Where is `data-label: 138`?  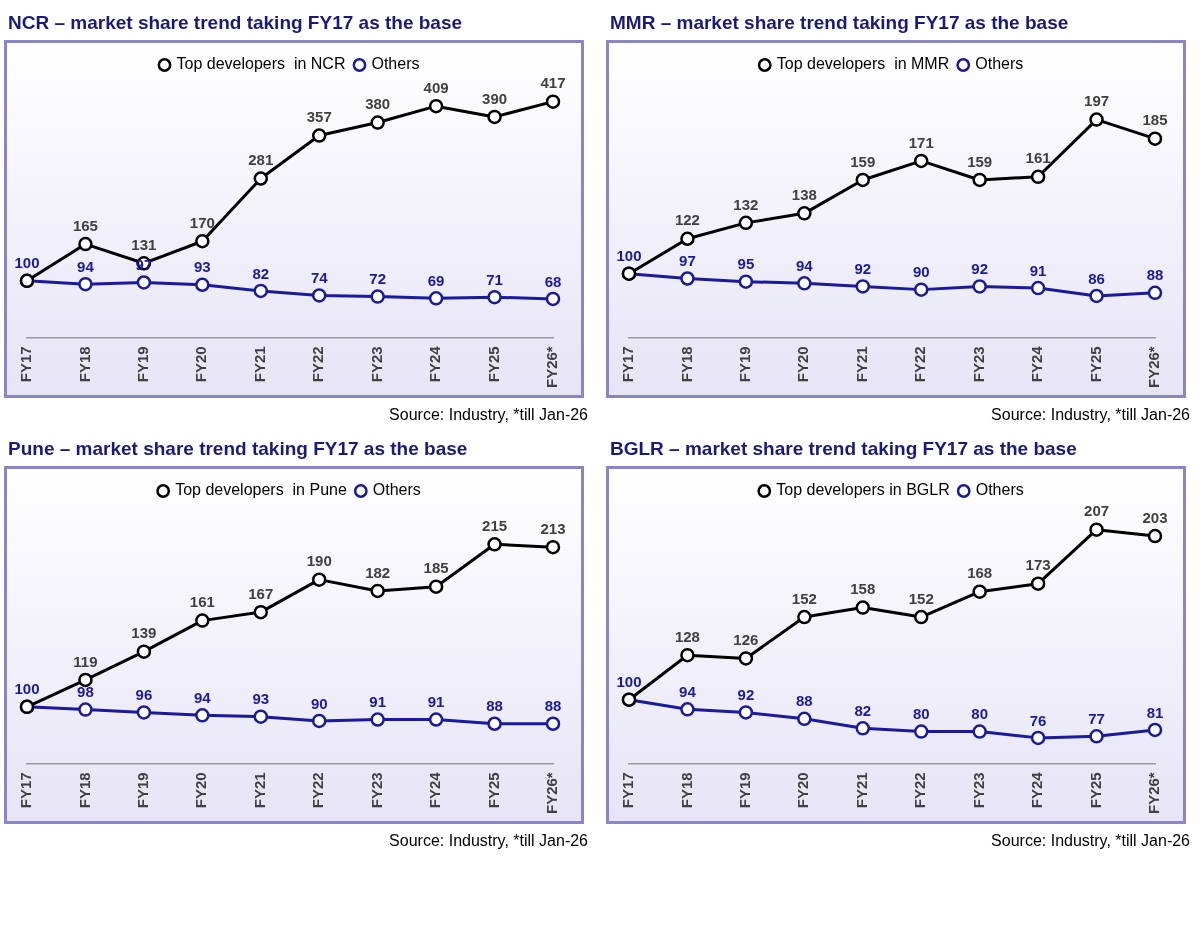
data-label: 138 is located at coordinates (804, 194).